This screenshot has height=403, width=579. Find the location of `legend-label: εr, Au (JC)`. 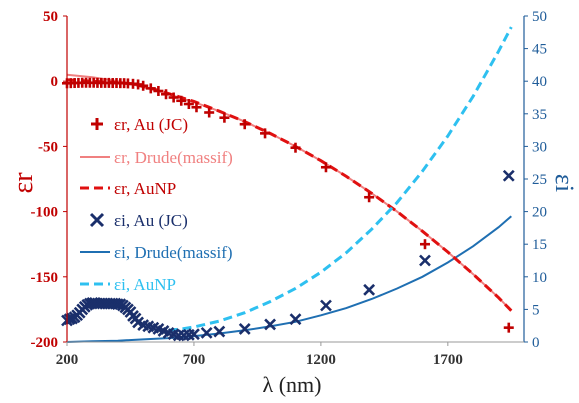

legend-label: εr, Au (JC) is located at coordinates (151, 124).